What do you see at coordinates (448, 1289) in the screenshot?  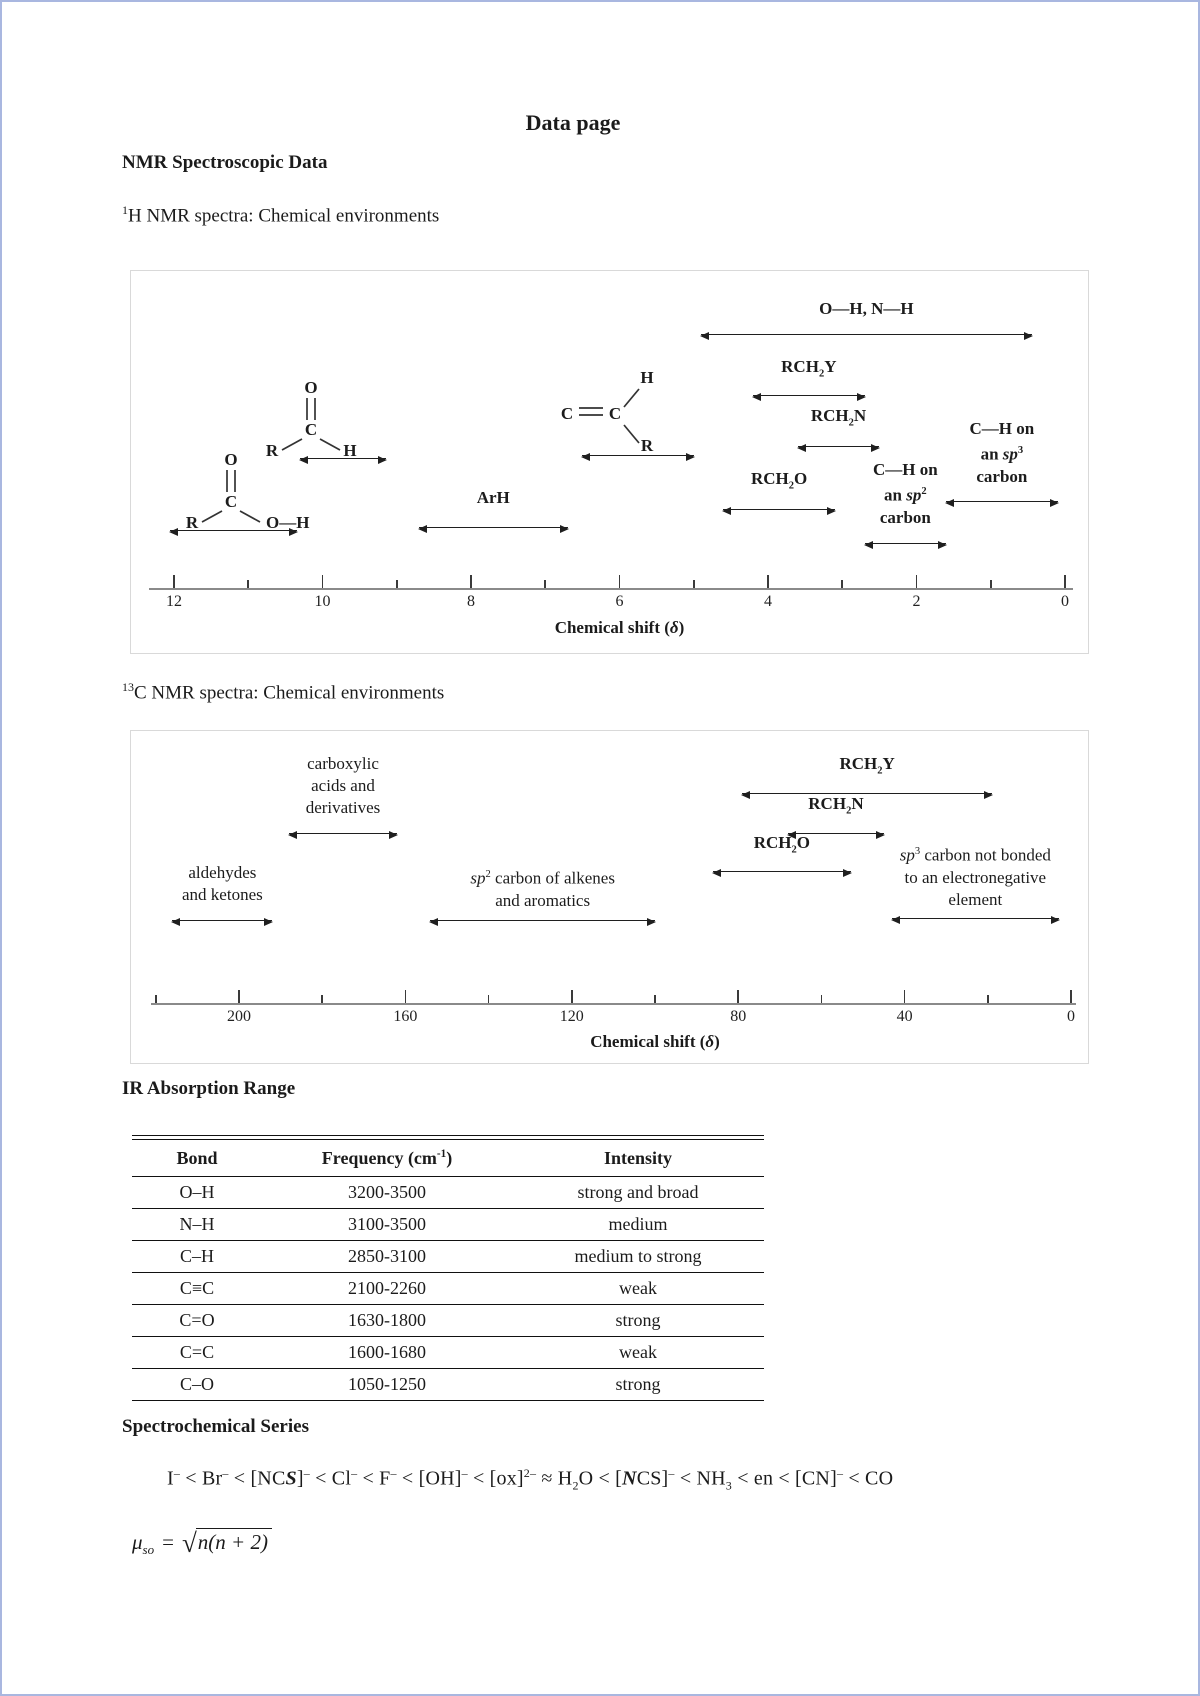 I see `ir-table-row: C≡C 2100-2260 weak` at bounding box center [448, 1289].